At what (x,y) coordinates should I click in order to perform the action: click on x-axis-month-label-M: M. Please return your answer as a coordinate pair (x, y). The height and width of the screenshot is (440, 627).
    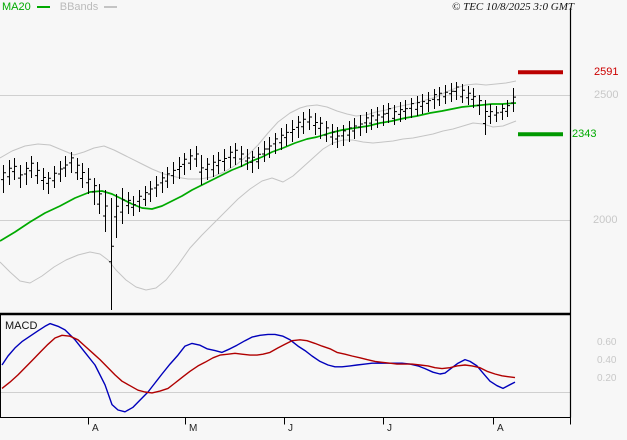
    Looking at the image, I should click on (193, 428).